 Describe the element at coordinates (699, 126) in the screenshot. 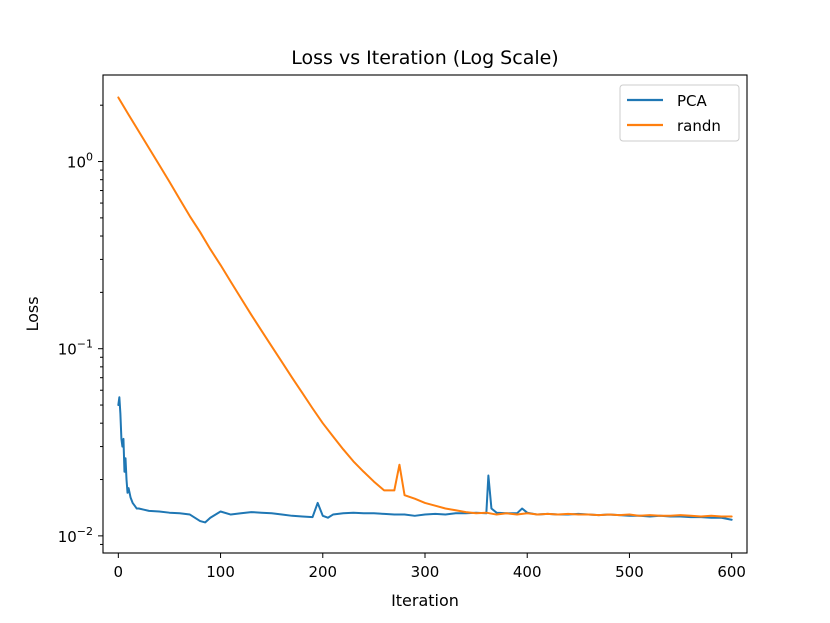

I see `legend-label-randn: randn` at that location.